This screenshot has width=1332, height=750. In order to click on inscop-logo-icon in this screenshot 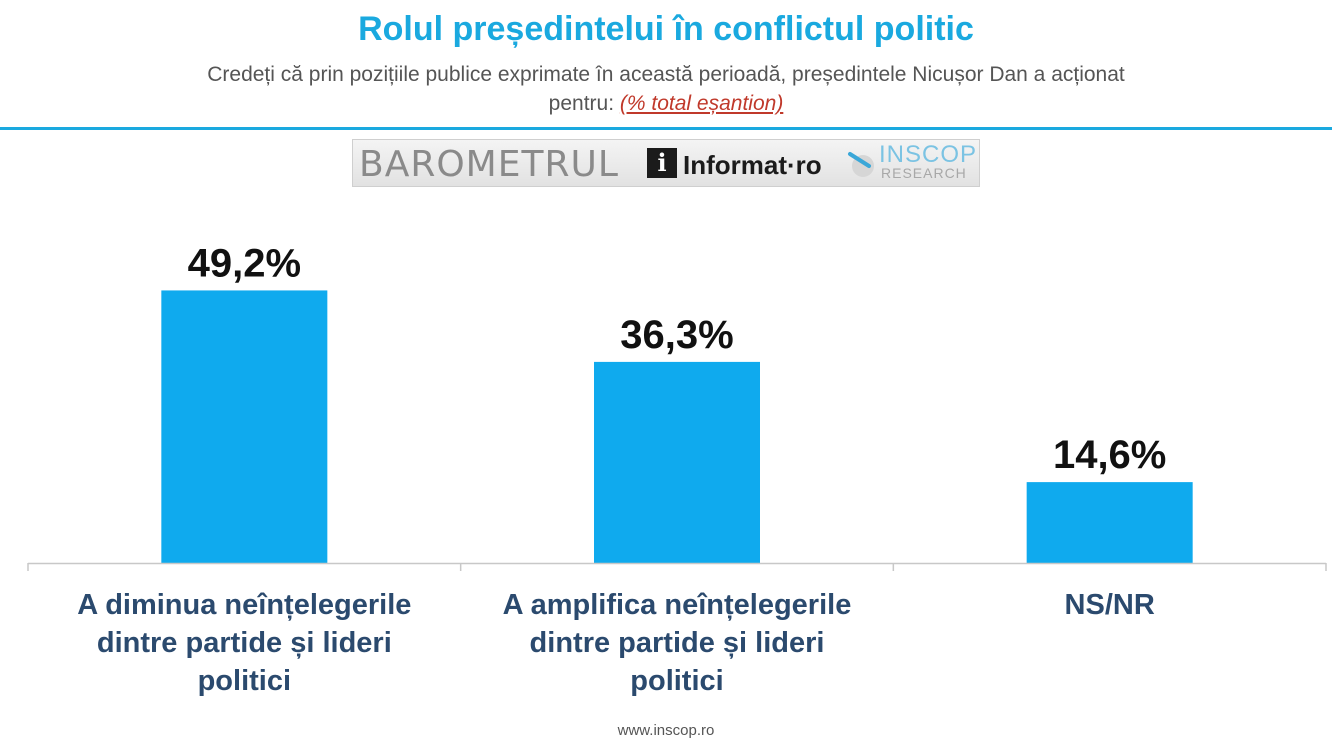, I will do `click(861, 164)`.